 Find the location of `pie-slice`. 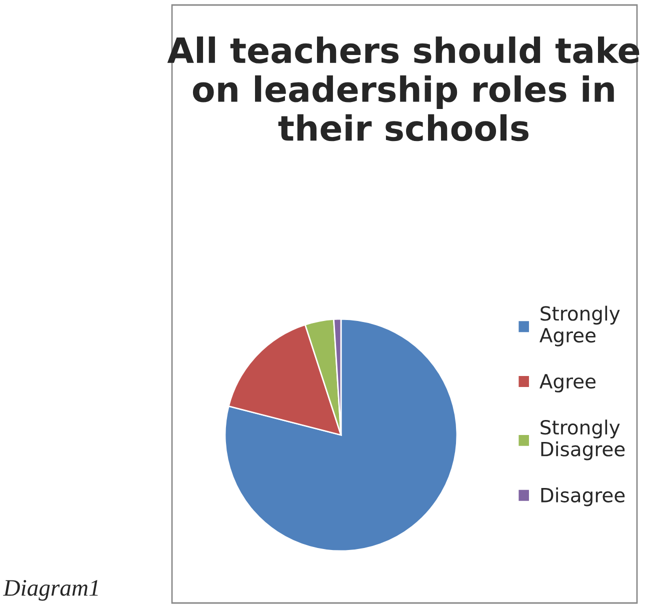

pie-slice is located at coordinates (341, 435).